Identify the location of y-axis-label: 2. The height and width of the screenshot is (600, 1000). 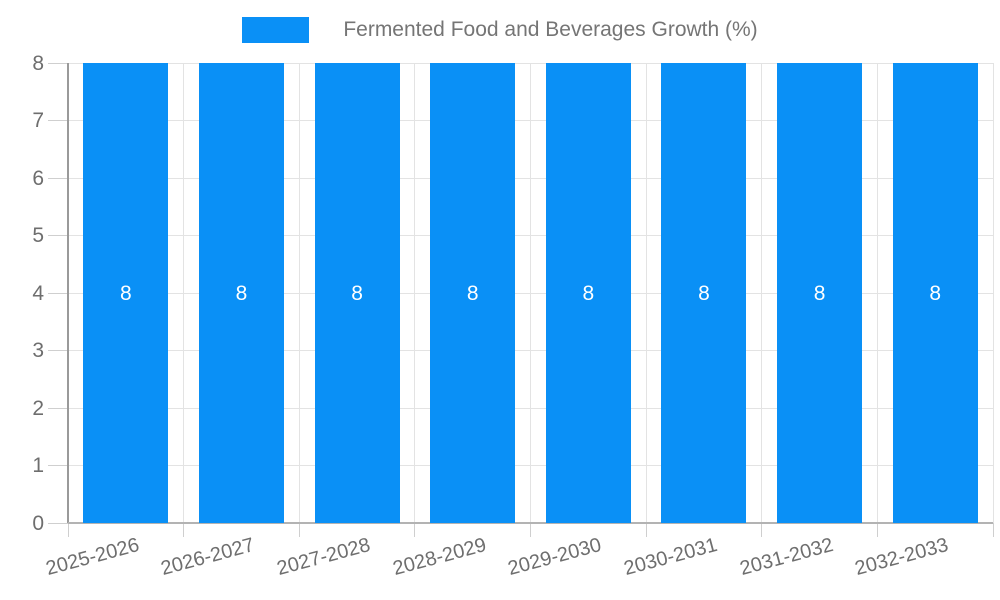
(38, 408).